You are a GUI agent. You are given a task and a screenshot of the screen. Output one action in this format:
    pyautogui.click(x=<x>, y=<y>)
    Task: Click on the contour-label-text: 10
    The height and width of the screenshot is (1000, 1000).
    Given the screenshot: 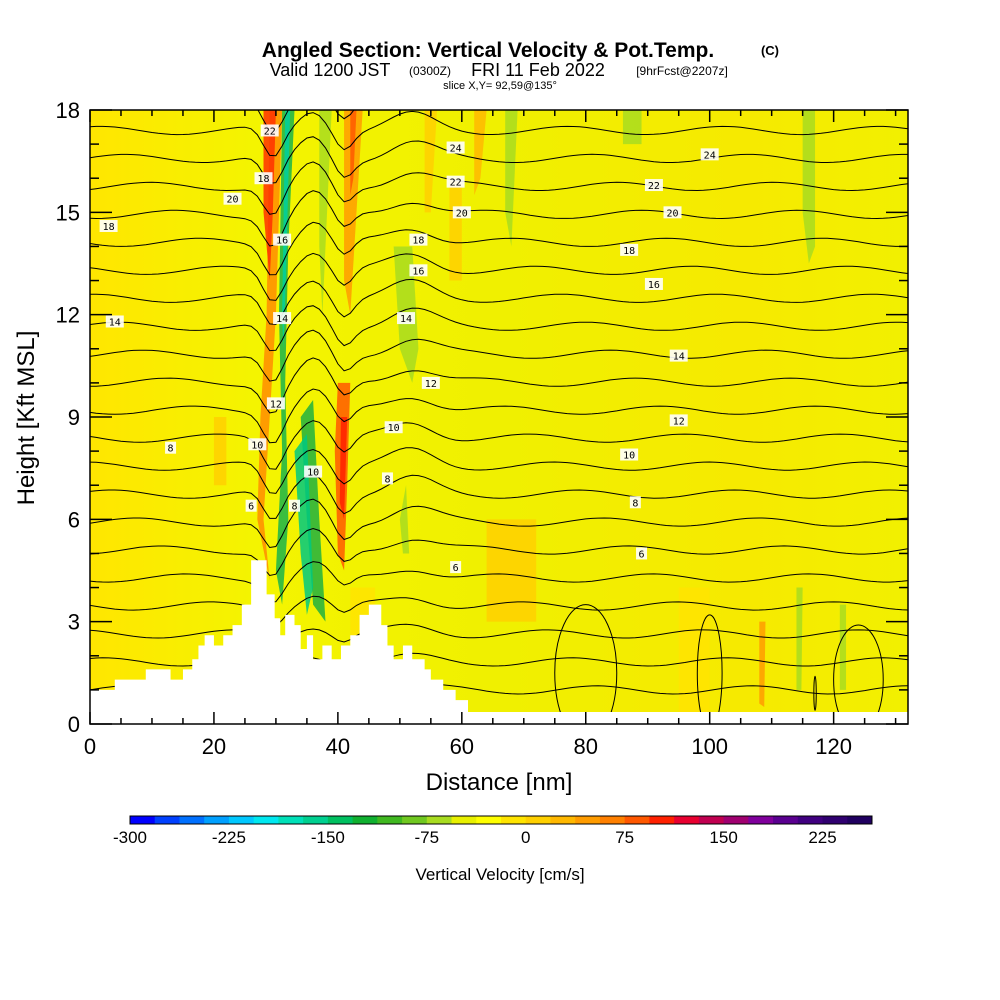 What is the action you would take?
    pyautogui.click(x=394, y=428)
    